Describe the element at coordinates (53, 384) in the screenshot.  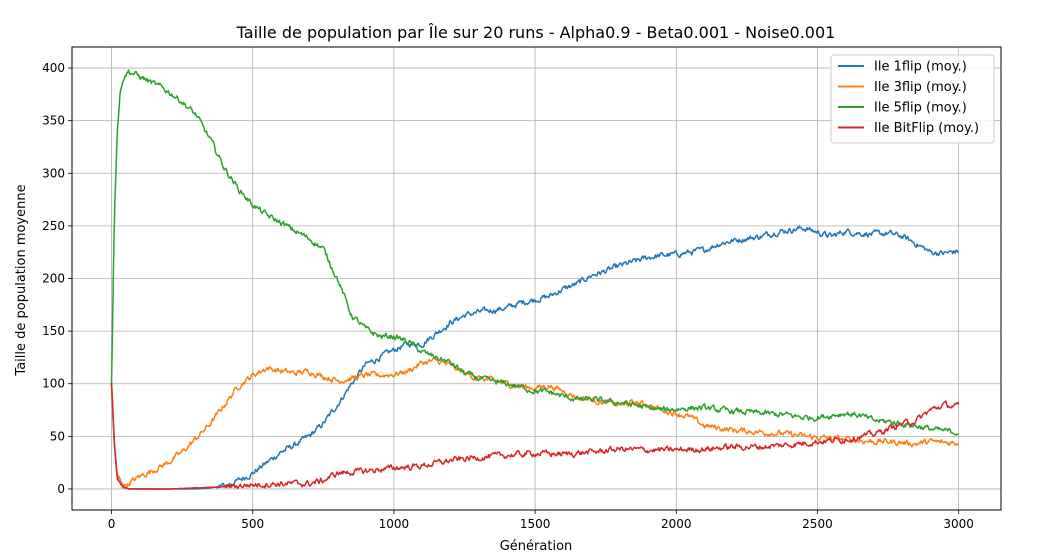
I see `y-tick-label: 100` at that location.